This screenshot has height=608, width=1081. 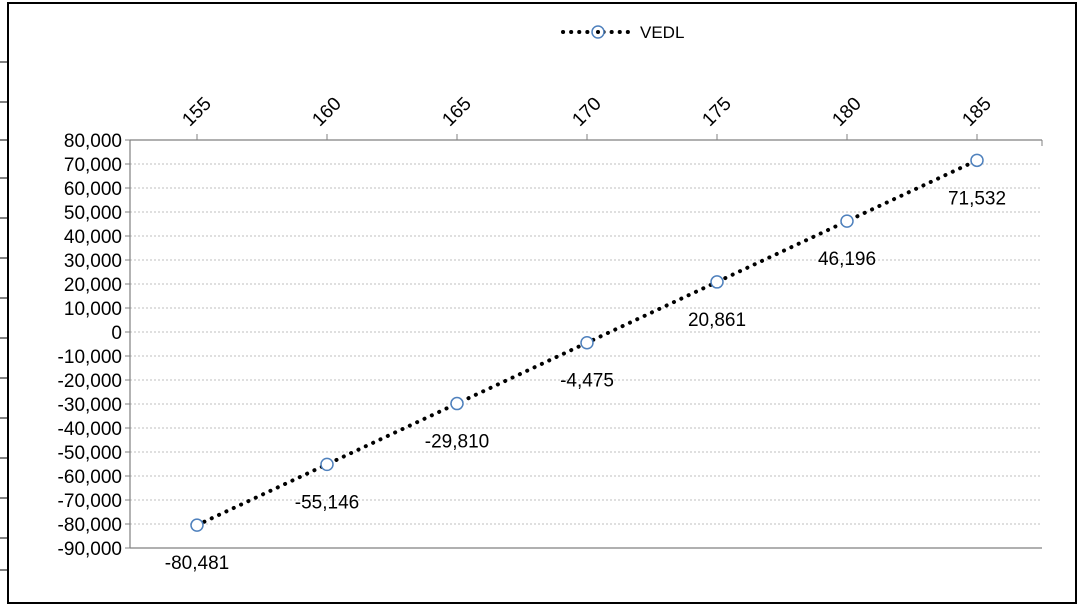 I want to click on y-tick-label: 30,000, so click(x=93, y=261).